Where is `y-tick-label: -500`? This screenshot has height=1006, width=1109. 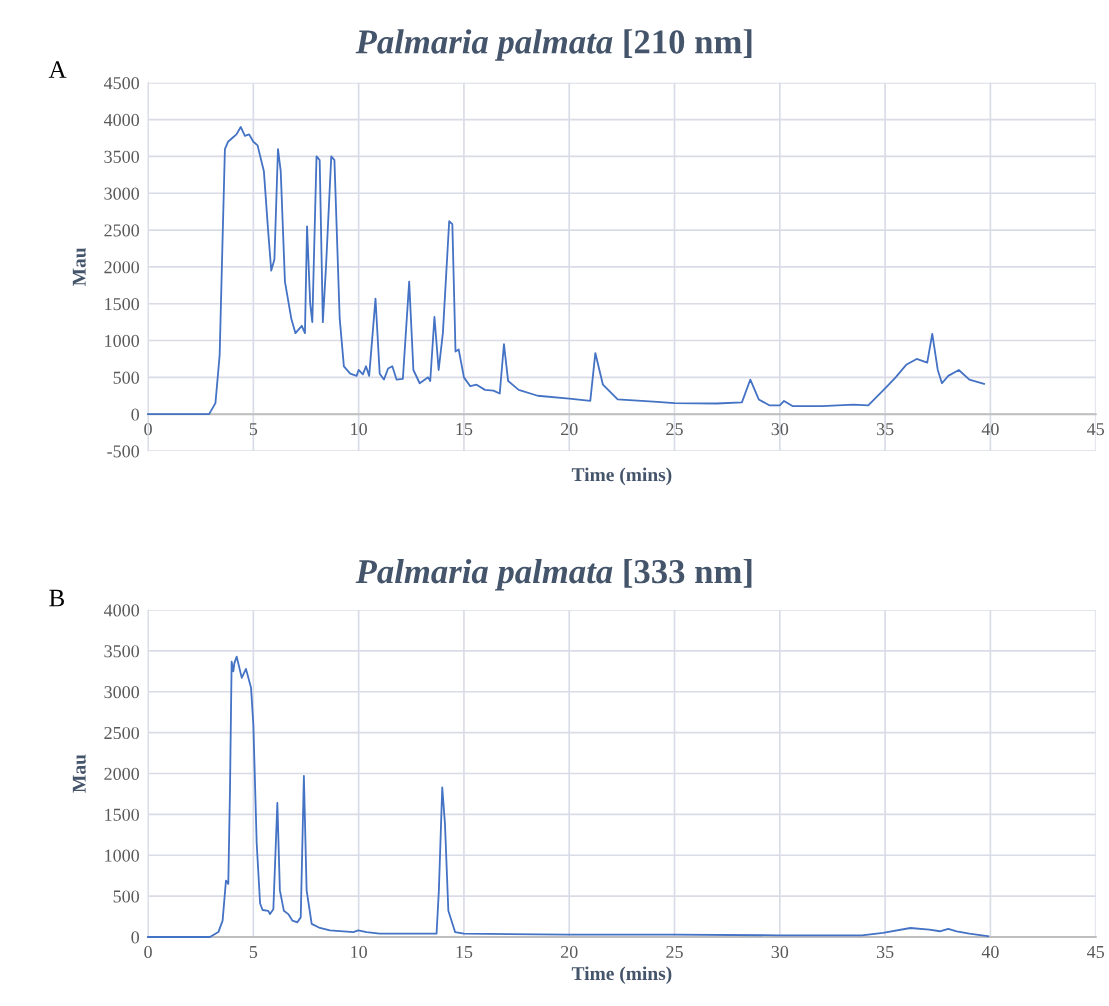 y-tick-label: -500 is located at coordinates (123, 451).